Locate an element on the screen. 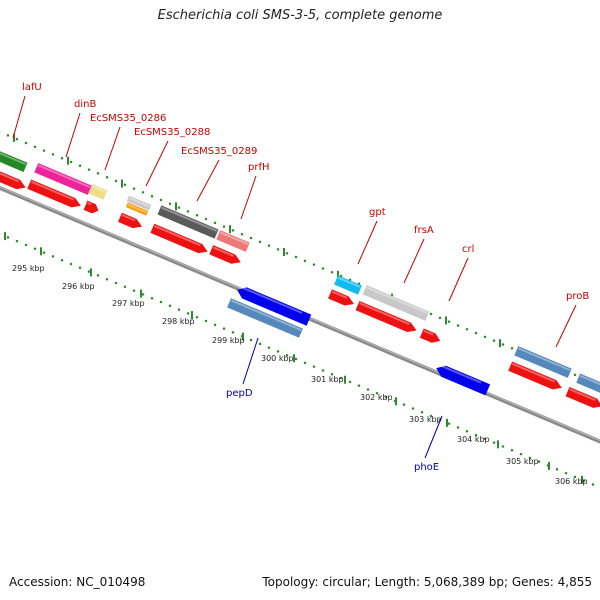 The image size is (600, 600). kbp-tick-label: 299 kbp is located at coordinates (228, 340).